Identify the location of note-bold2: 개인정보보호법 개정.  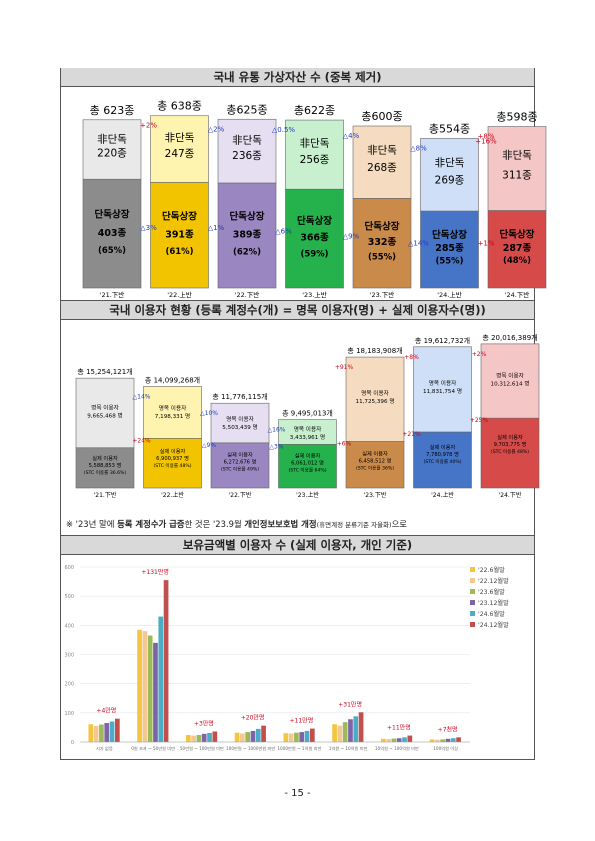
(280, 524).